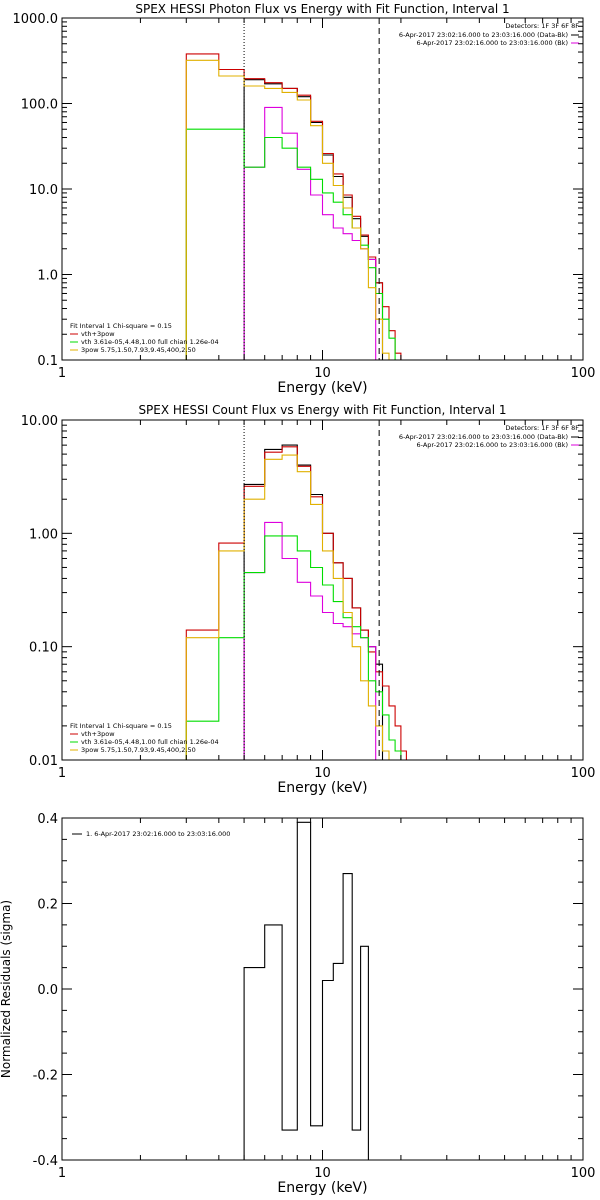 The image size is (600, 1200). What do you see at coordinates (43, 534) in the screenshot?
I see `y-tick-label: 1.00` at bounding box center [43, 534].